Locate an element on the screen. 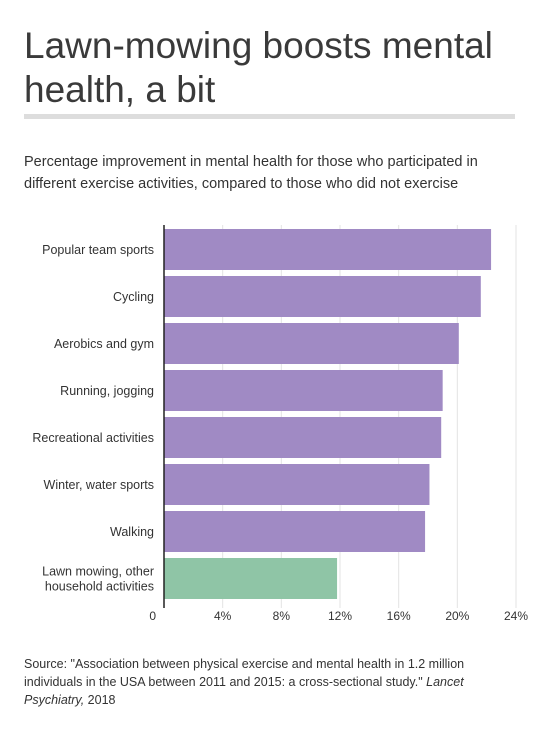 The width and height of the screenshot is (533, 739). source-journal: Lancet Psychiatry, is located at coordinates (244, 691).